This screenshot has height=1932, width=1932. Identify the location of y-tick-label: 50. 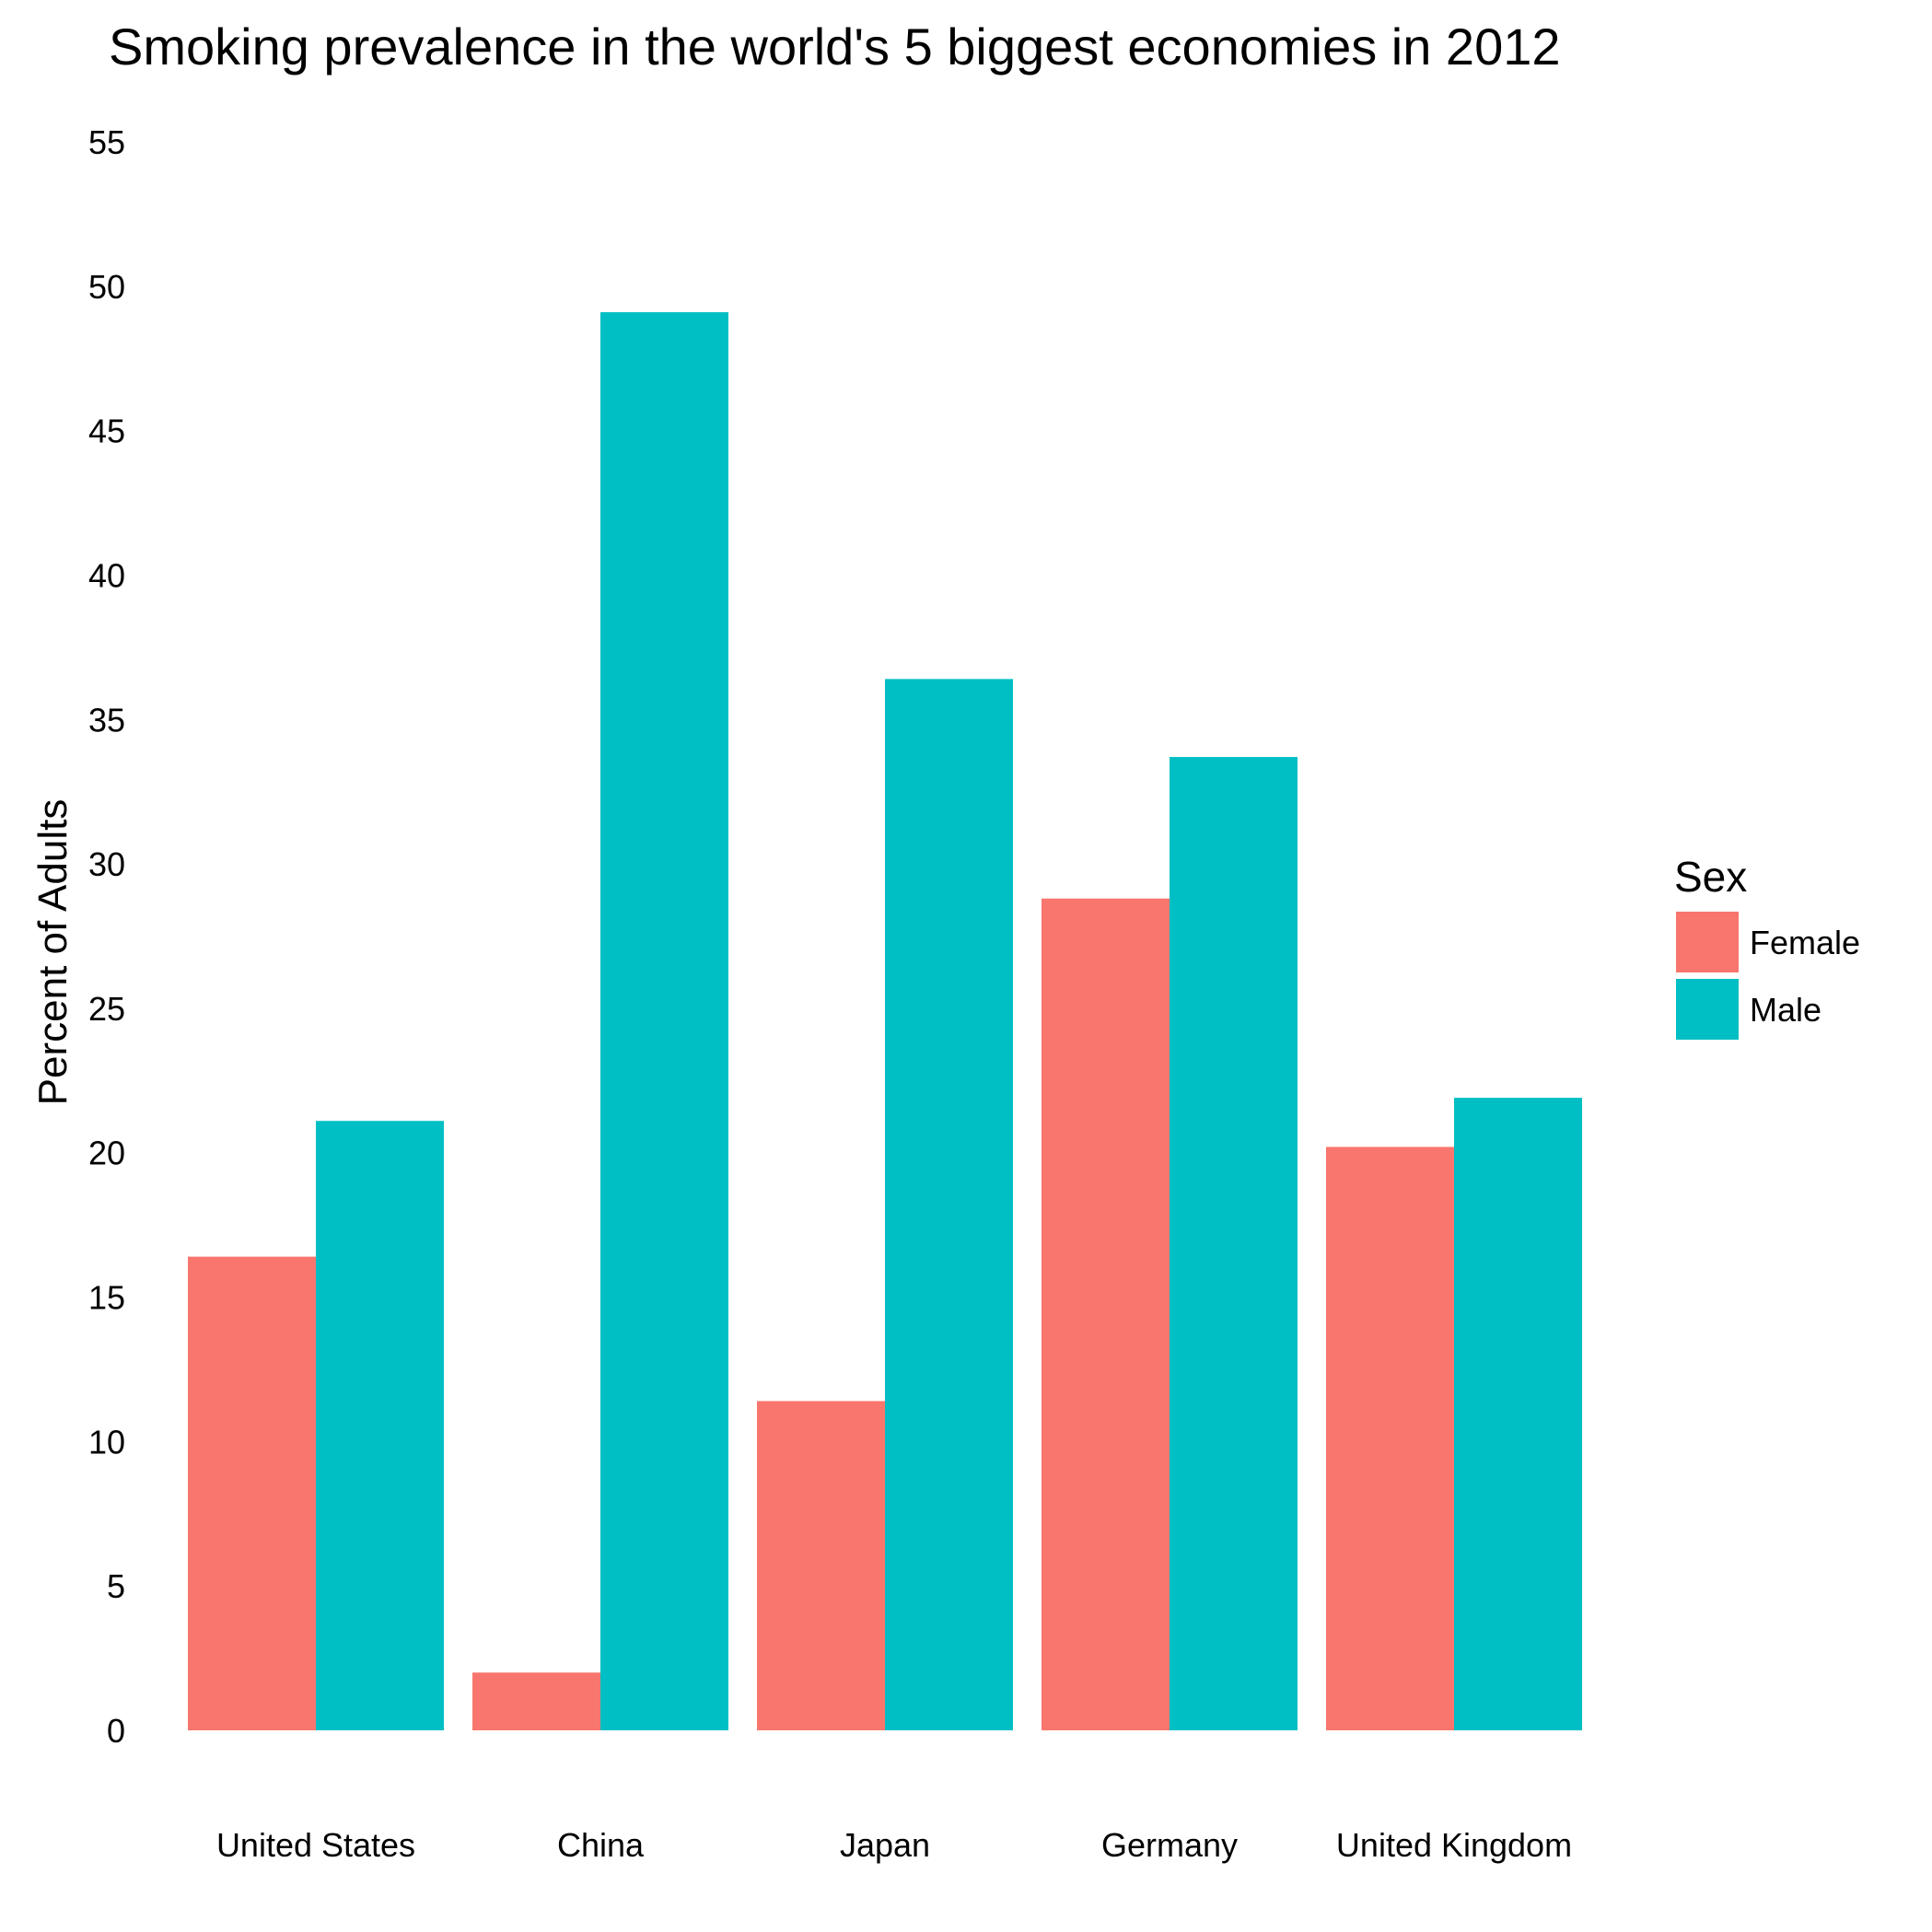
(106, 287).